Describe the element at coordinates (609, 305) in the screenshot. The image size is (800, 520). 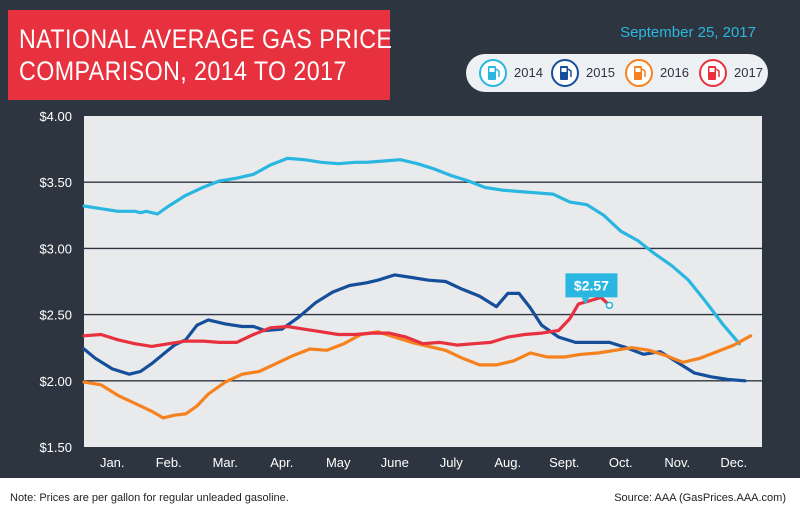
I see `annotation-marker` at that location.